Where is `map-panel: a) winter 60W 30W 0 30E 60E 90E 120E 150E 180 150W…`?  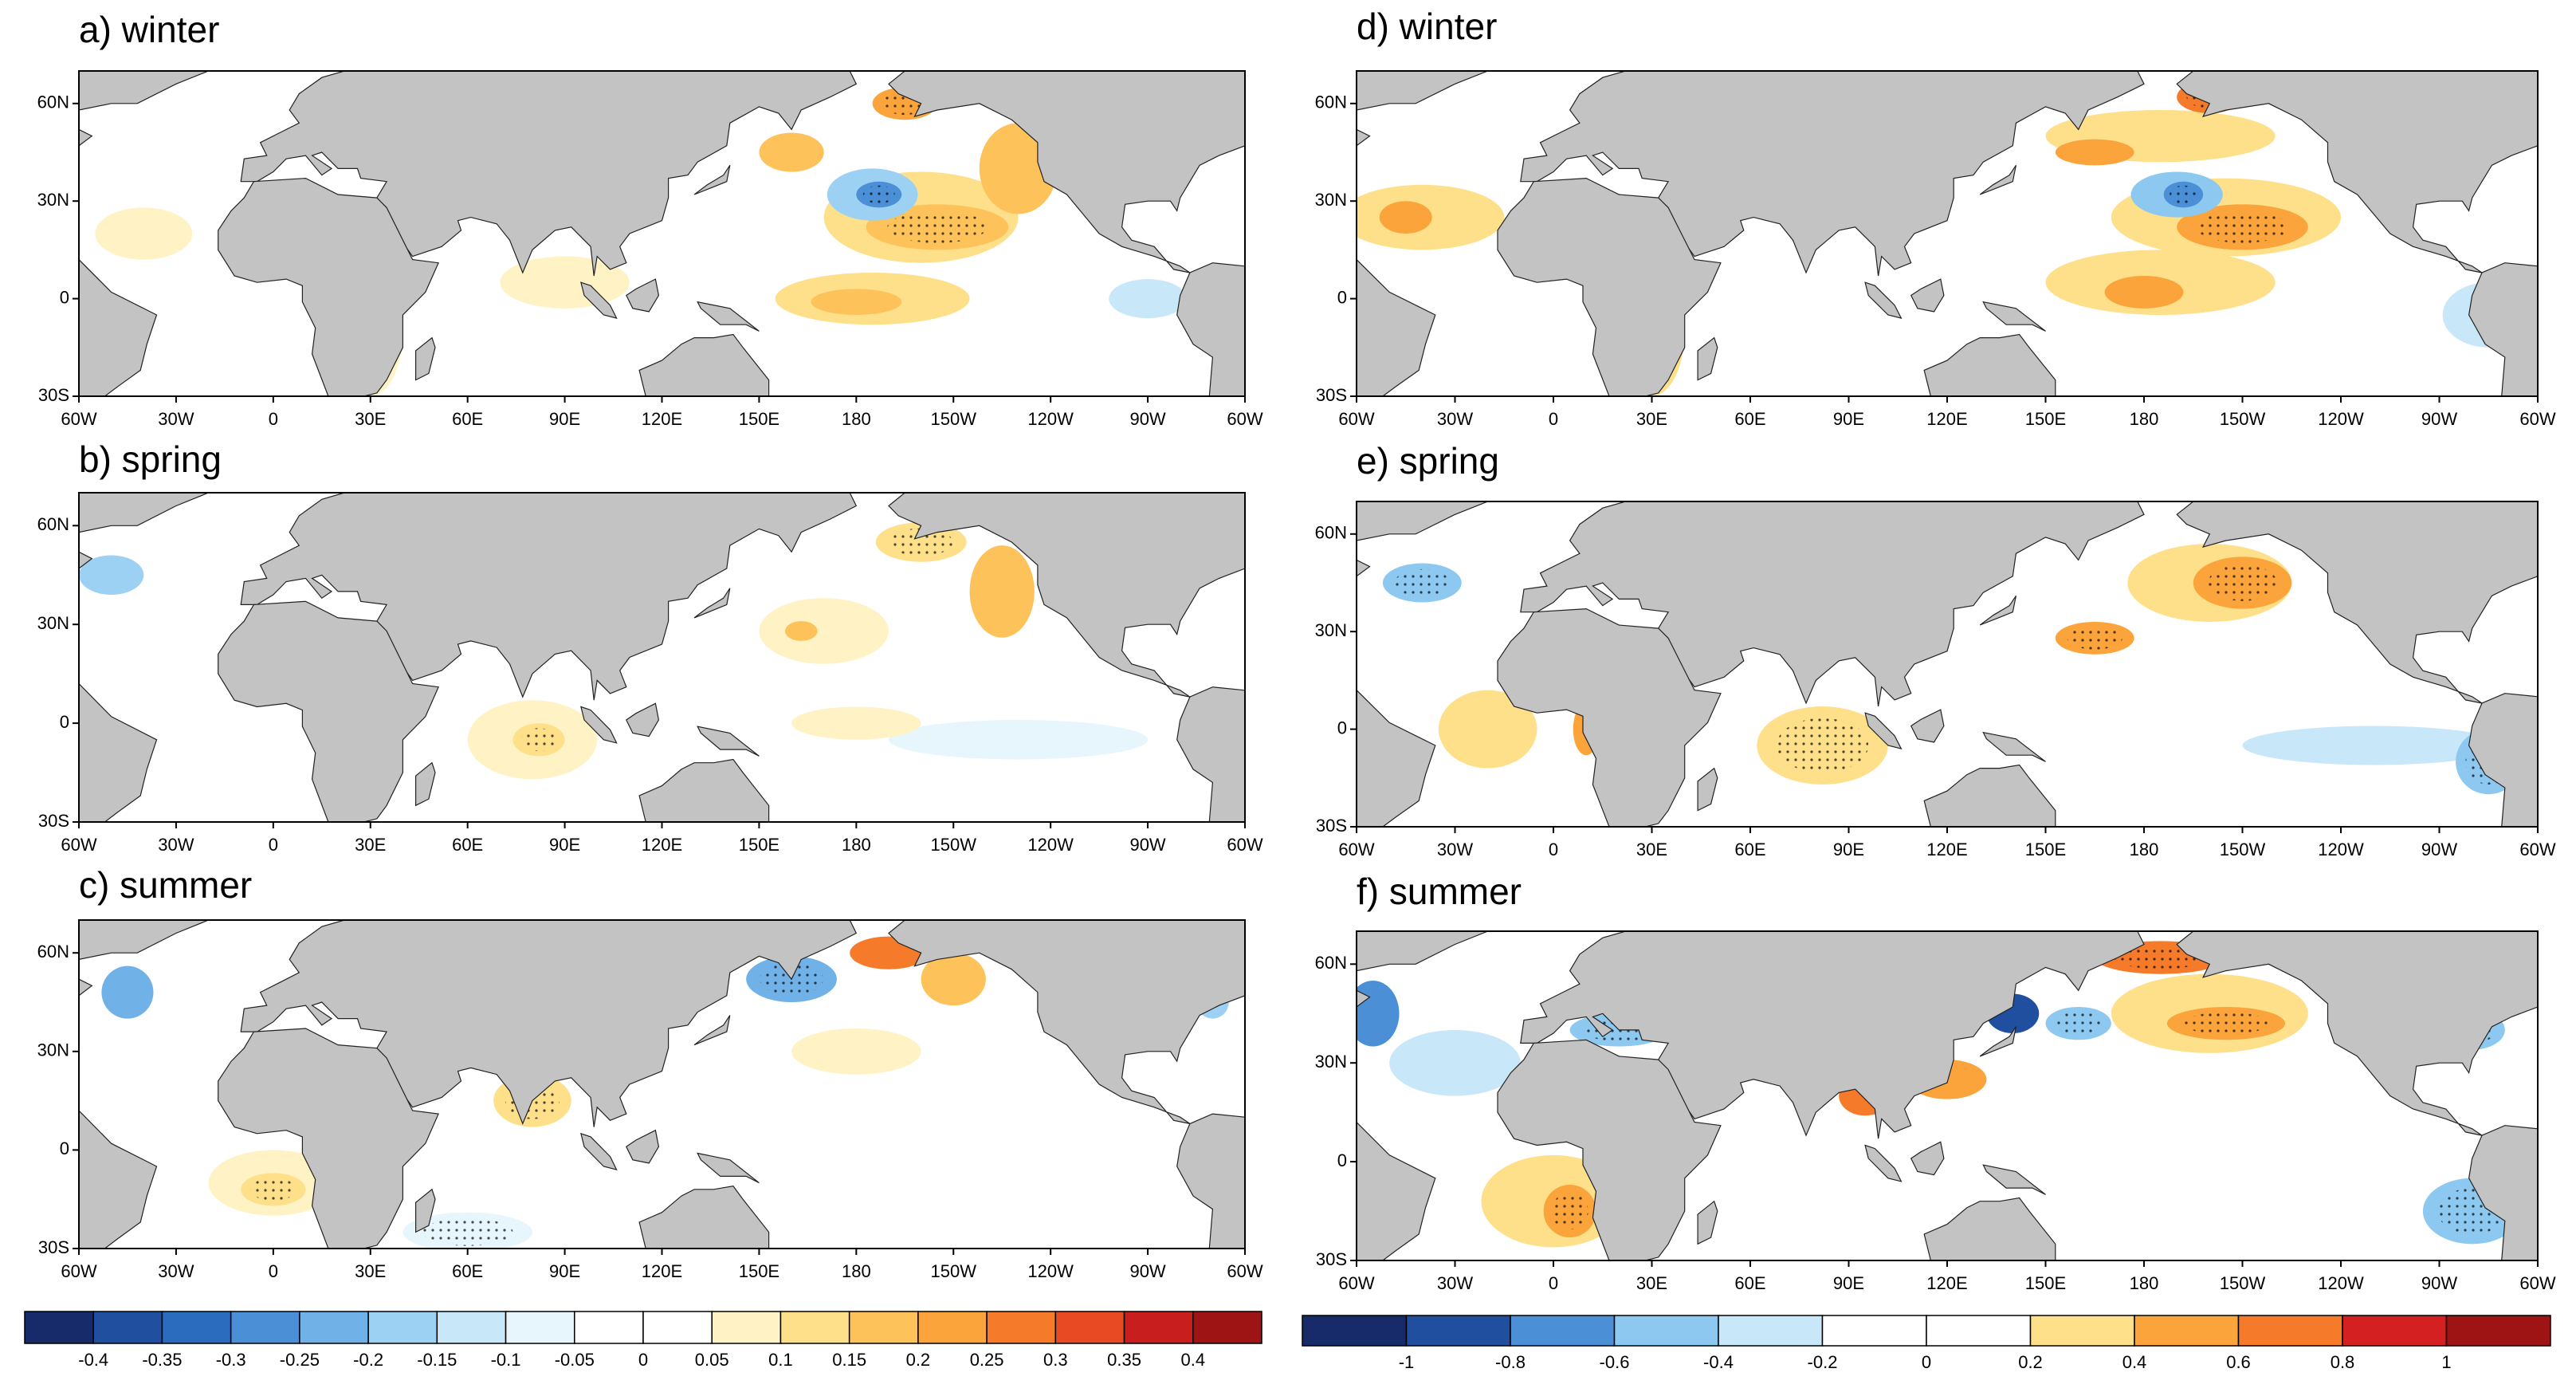 map-panel: a) winter 60W 30W 0 30E 60E 90E 120E 150E 180 150W… is located at coordinates (650, 219).